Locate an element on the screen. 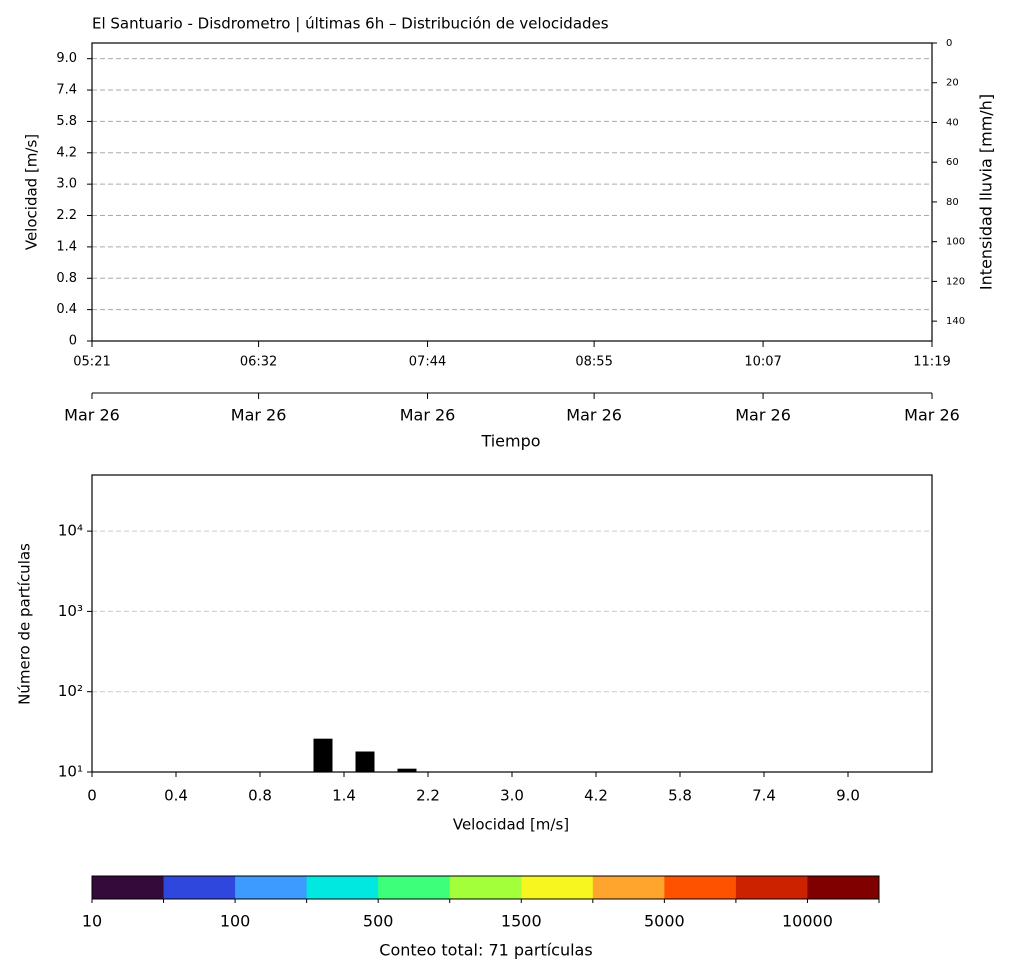  colorbar-tick-label: 10000 is located at coordinates (807, 921).